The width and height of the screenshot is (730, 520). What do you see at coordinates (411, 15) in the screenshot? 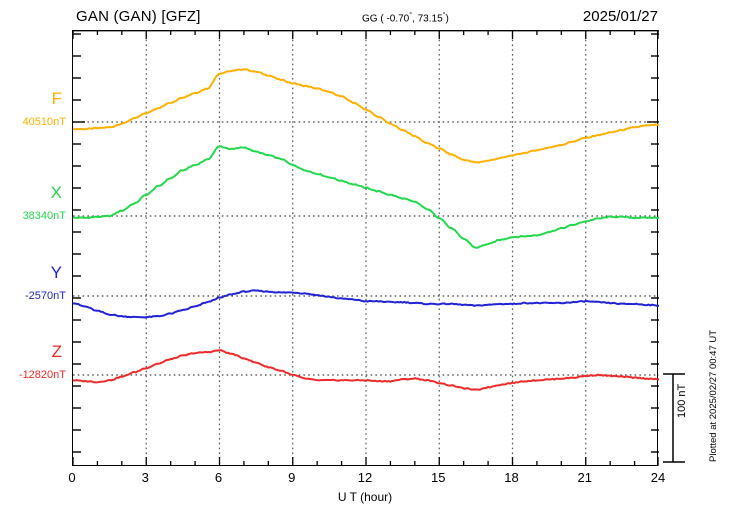
I see `degree-symbol-lat: °` at bounding box center [411, 15].